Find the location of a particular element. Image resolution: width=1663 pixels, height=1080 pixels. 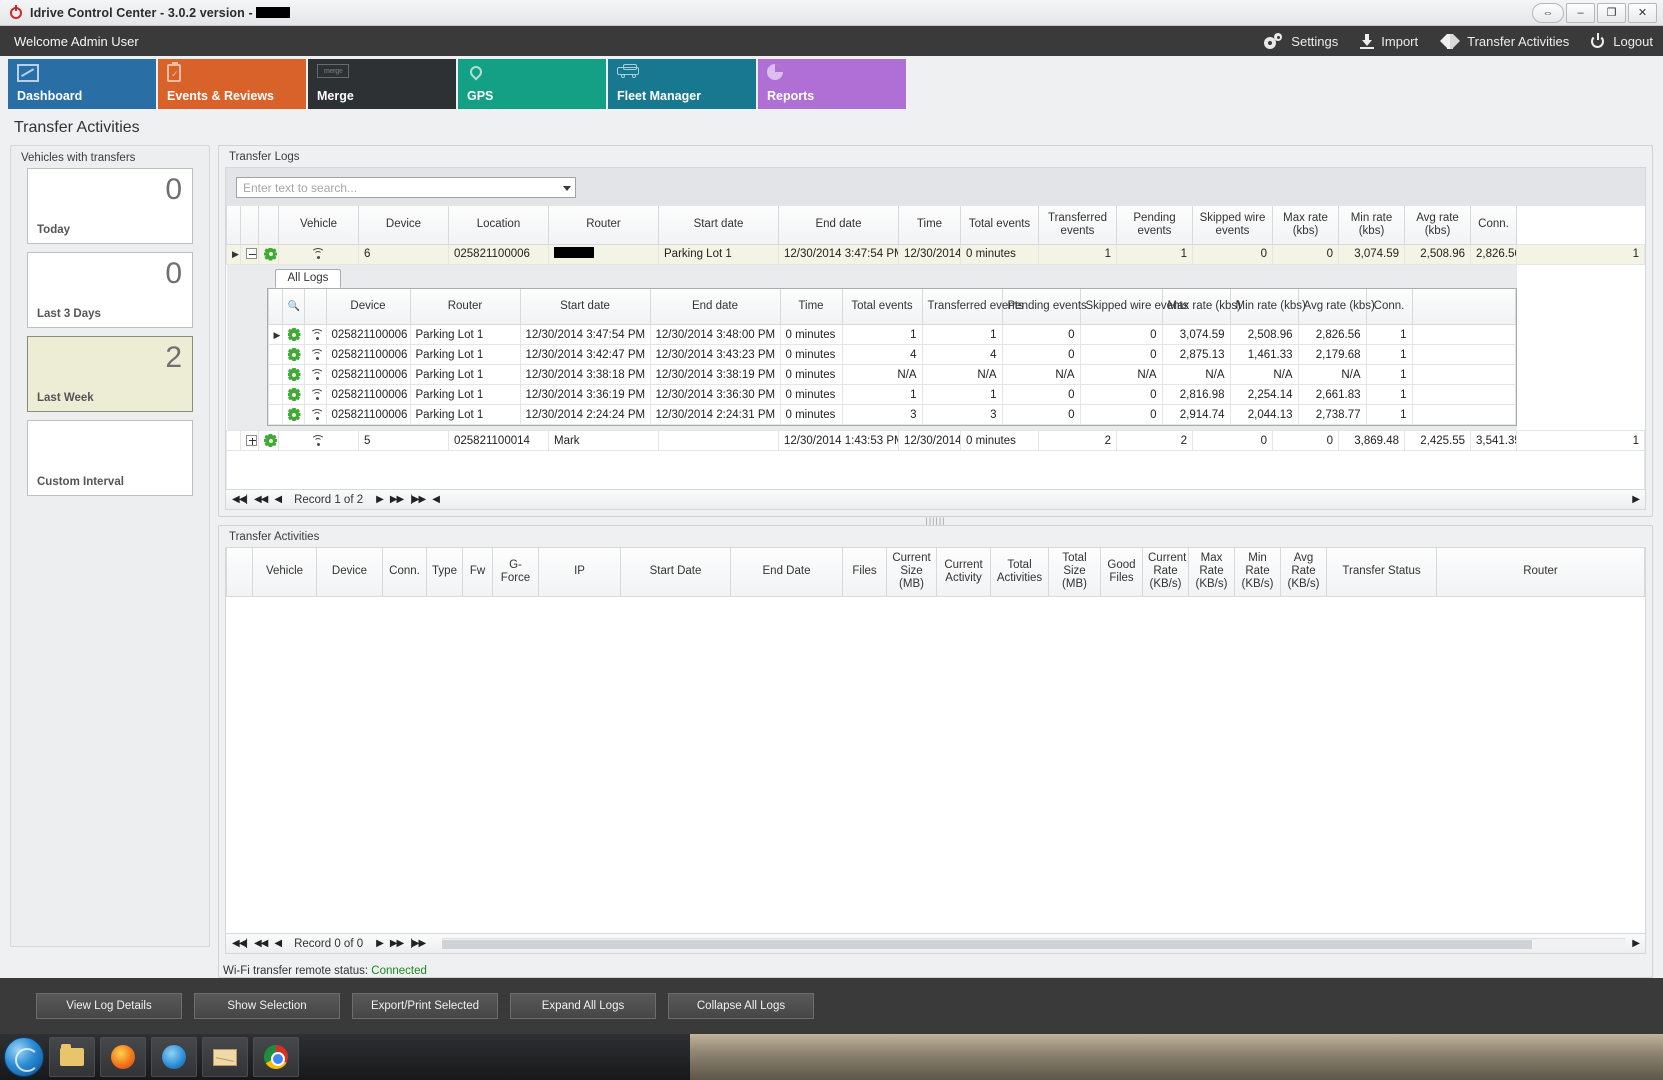

th-detail-transferred-events: Transferred events is located at coordinates (972, 306).